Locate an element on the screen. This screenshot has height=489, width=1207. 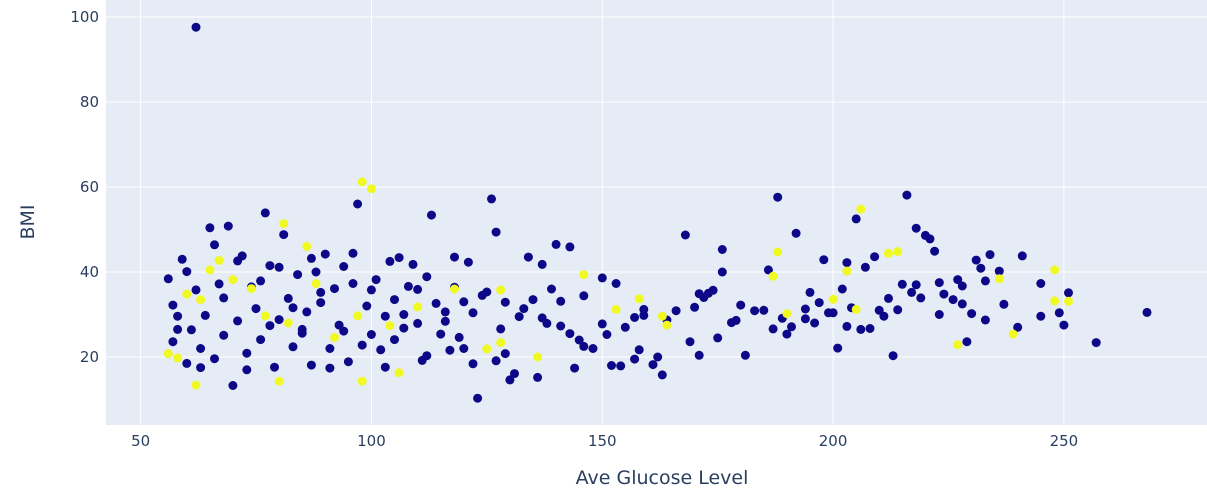
x-tick-label: 100 is located at coordinates (371, 441).